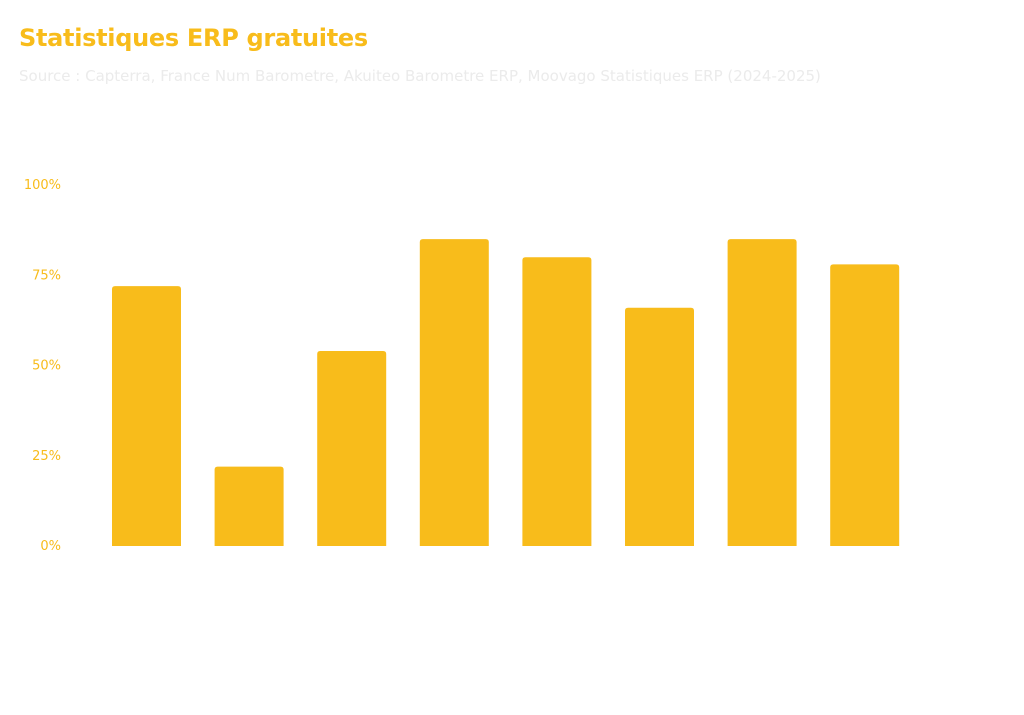 The height and width of the screenshot is (715, 1024). I want to click on y-axis: 0% 25% 50% 75% 100%, so click(42, 366).